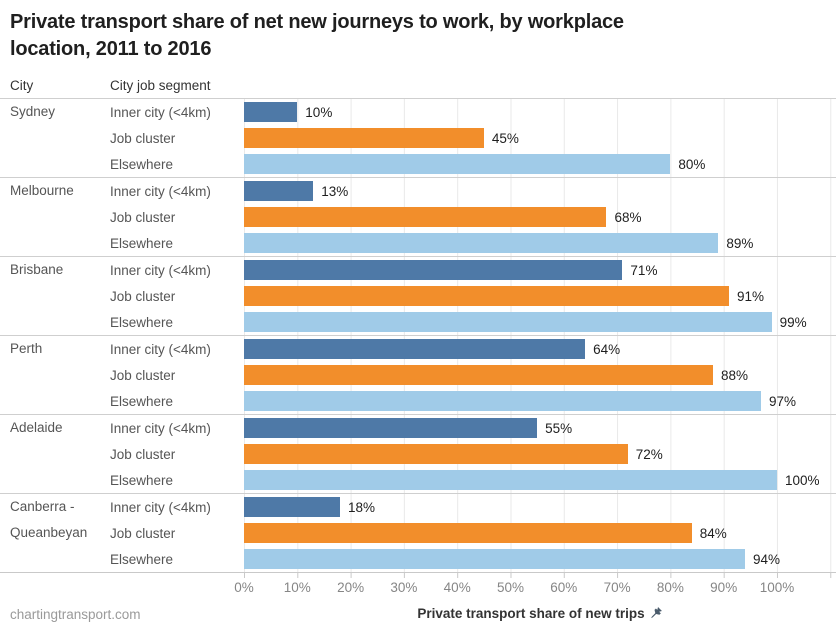  Describe the element at coordinates (540, 428) in the screenshot. I see `bar-area: 55%` at that location.